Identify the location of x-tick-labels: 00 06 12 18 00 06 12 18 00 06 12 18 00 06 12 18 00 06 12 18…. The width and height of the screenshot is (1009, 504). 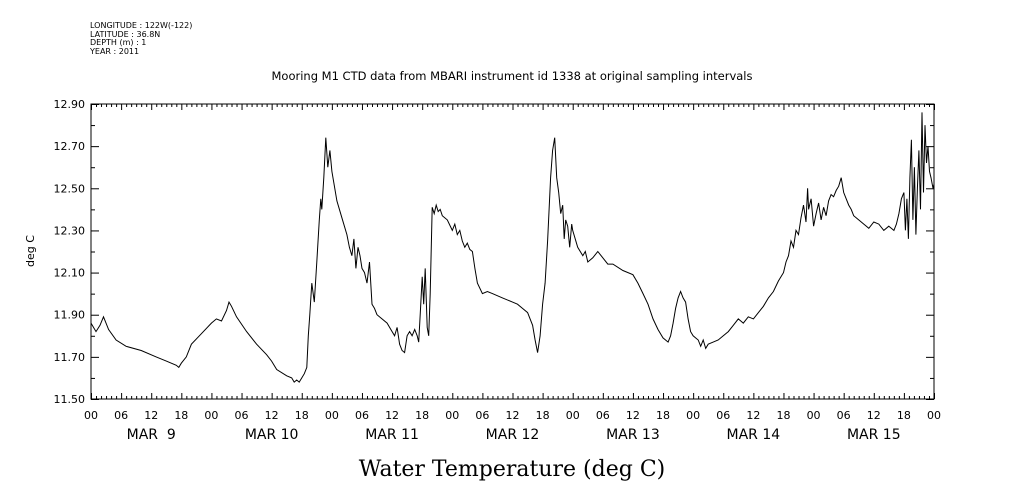
(512, 415).